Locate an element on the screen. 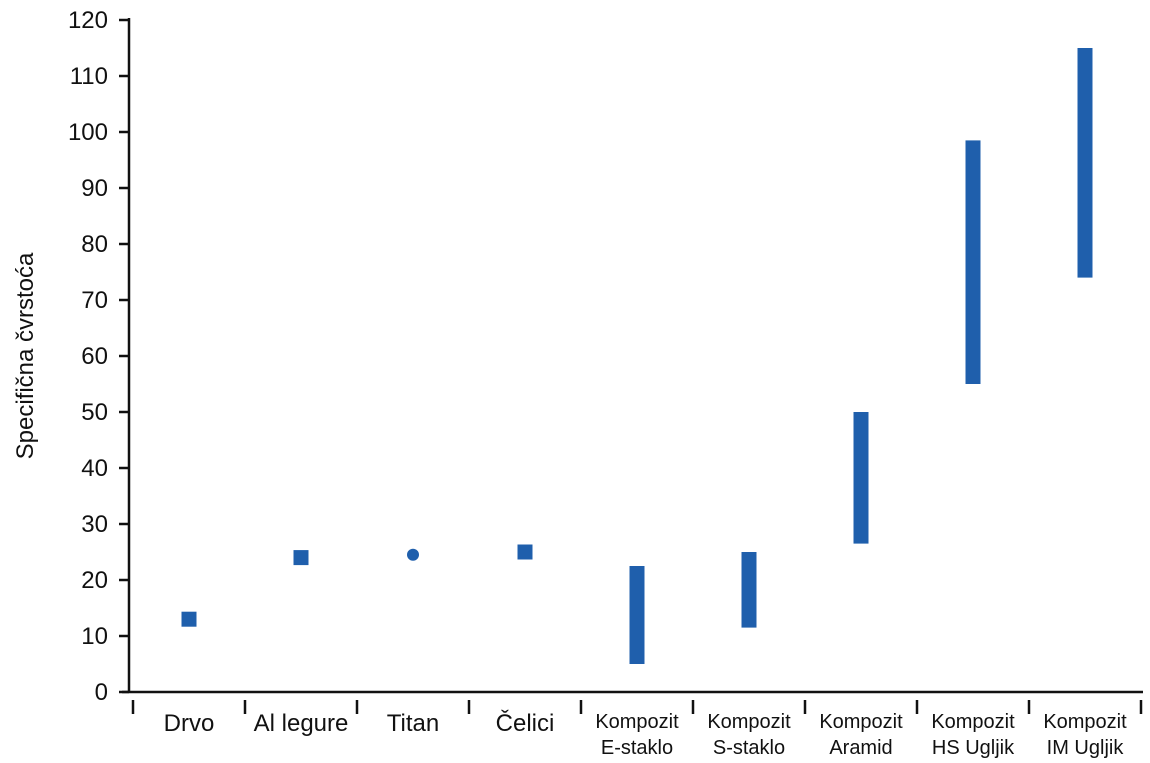  y-tick-label: 10 is located at coordinates (94, 636).